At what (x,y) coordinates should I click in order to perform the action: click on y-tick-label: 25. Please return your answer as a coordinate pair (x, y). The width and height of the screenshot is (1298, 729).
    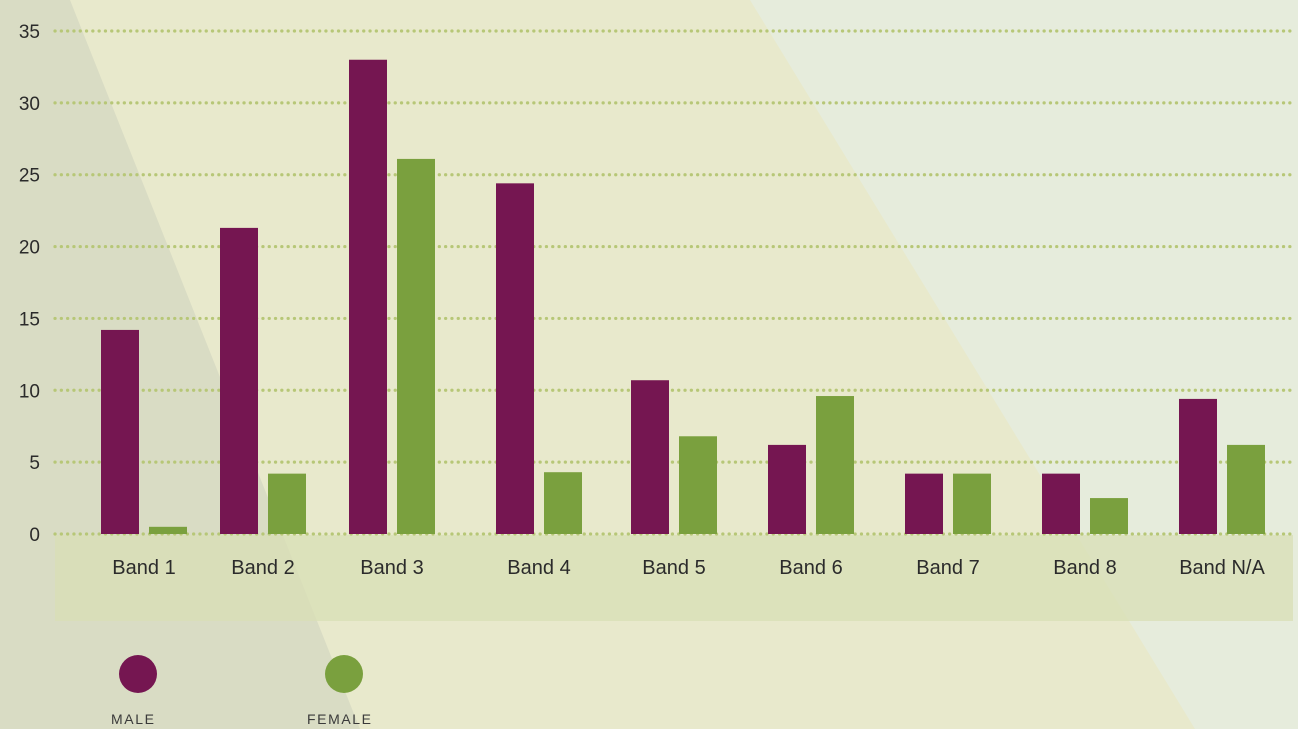
    Looking at the image, I should click on (29, 176).